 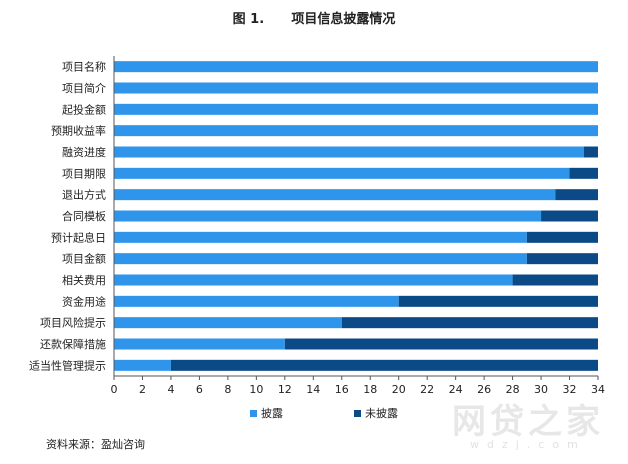 I want to click on category-label-10: 相关费用, so click(x=84, y=280).